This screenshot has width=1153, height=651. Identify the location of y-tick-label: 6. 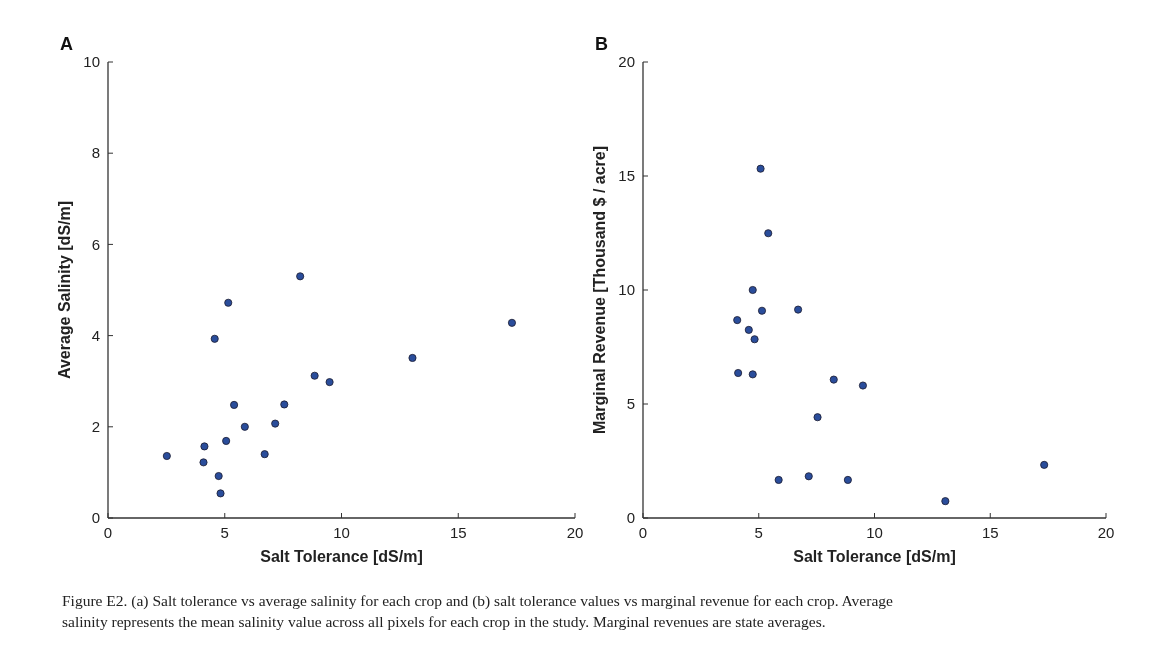
(95, 244).